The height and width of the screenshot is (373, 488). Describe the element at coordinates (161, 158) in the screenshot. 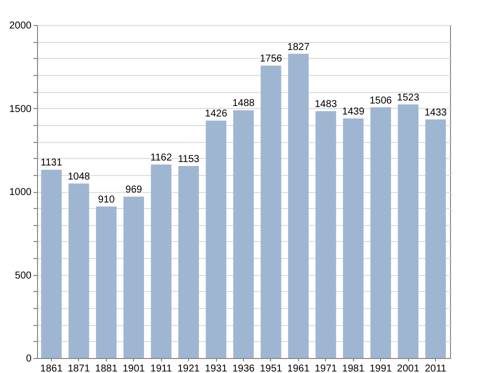

I see `data-label: 1162` at that location.